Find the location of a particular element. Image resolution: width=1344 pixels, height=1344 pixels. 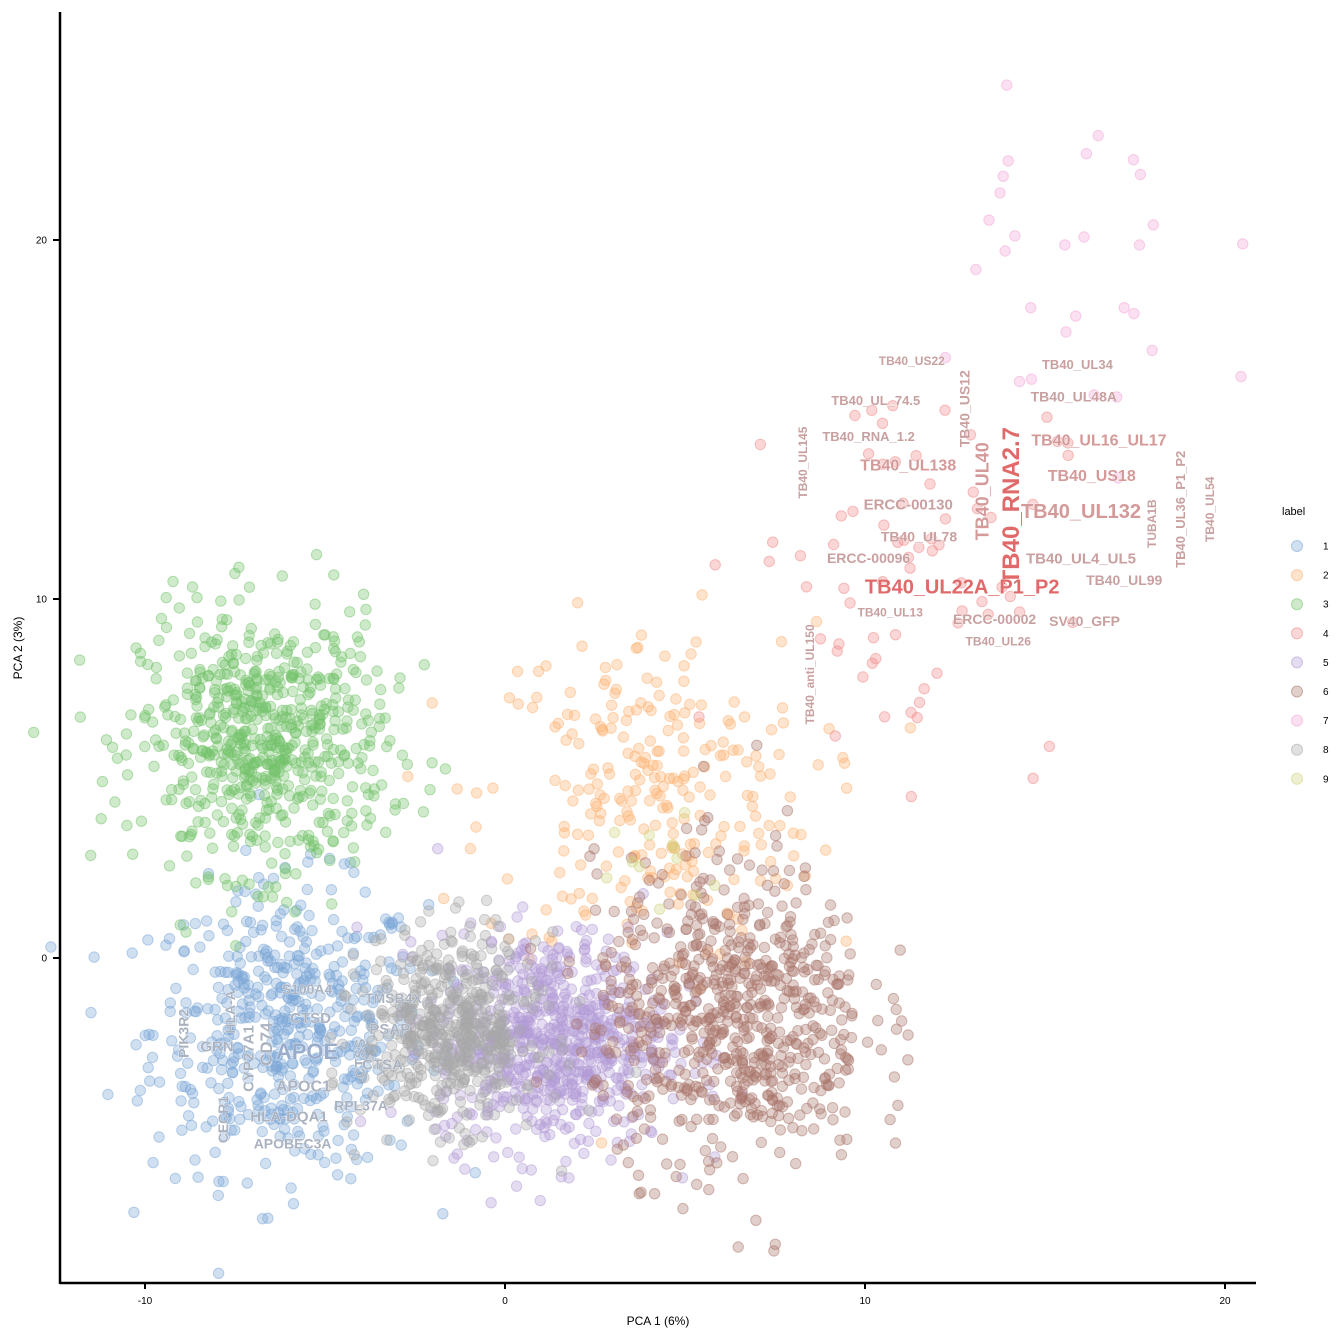

gene-label: CTSD is located at coordinates (310, 1018).